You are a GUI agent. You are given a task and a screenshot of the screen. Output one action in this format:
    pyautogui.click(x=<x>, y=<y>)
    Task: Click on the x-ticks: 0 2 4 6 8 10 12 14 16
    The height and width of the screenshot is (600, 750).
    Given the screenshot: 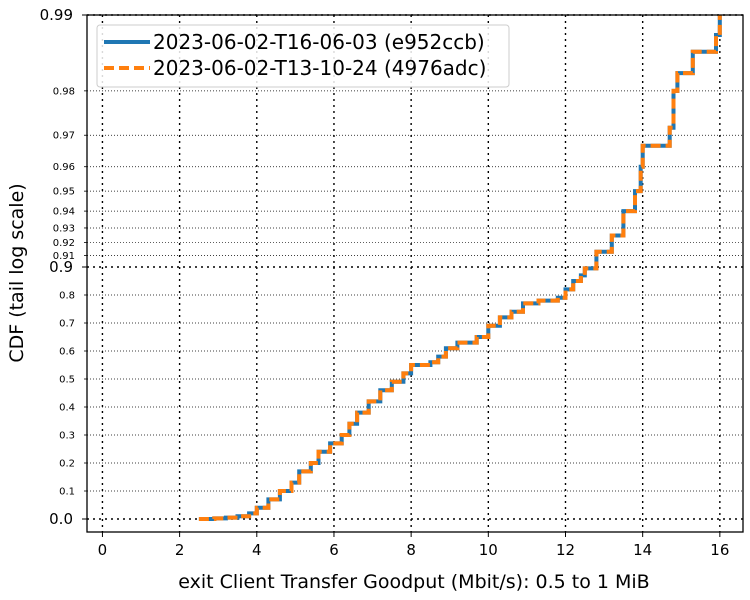 What is the action you would take?
    pyautogui.click(x=413, y=545)
    